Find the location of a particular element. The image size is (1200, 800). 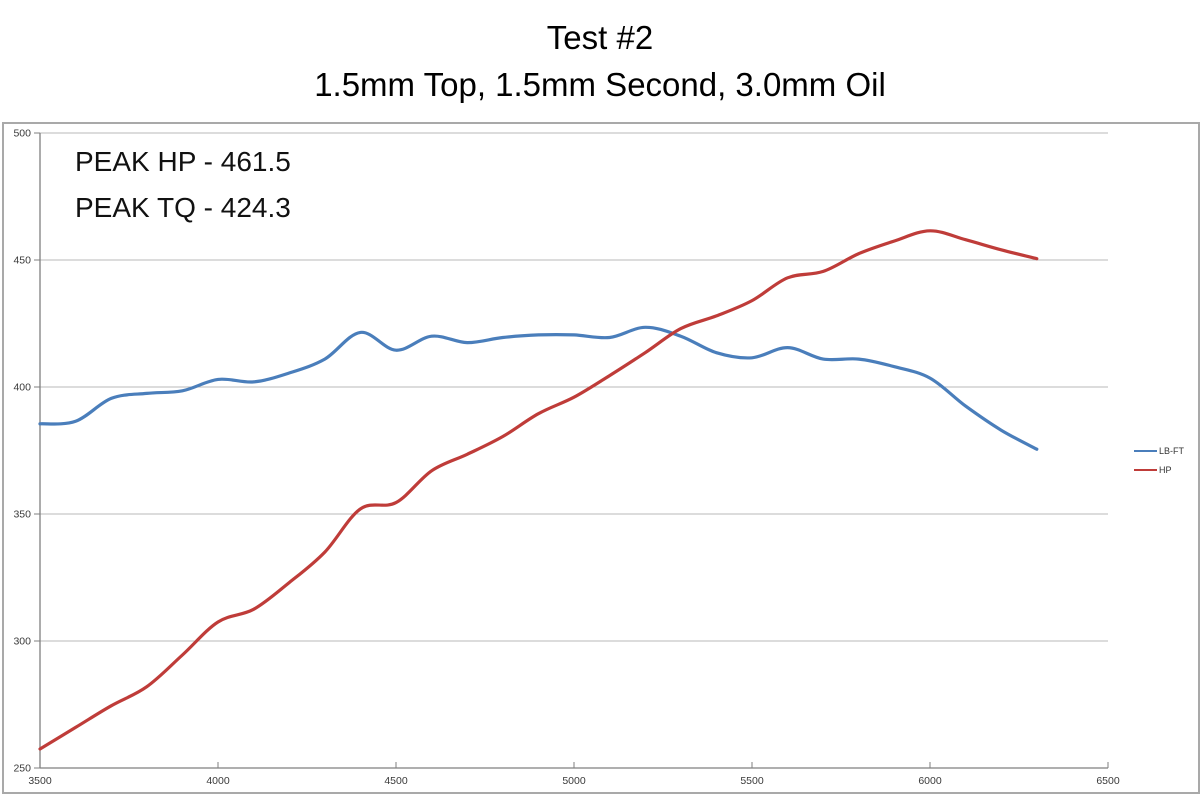

x-tick-label-5500: 5500 is located at coordinates (752, 781).